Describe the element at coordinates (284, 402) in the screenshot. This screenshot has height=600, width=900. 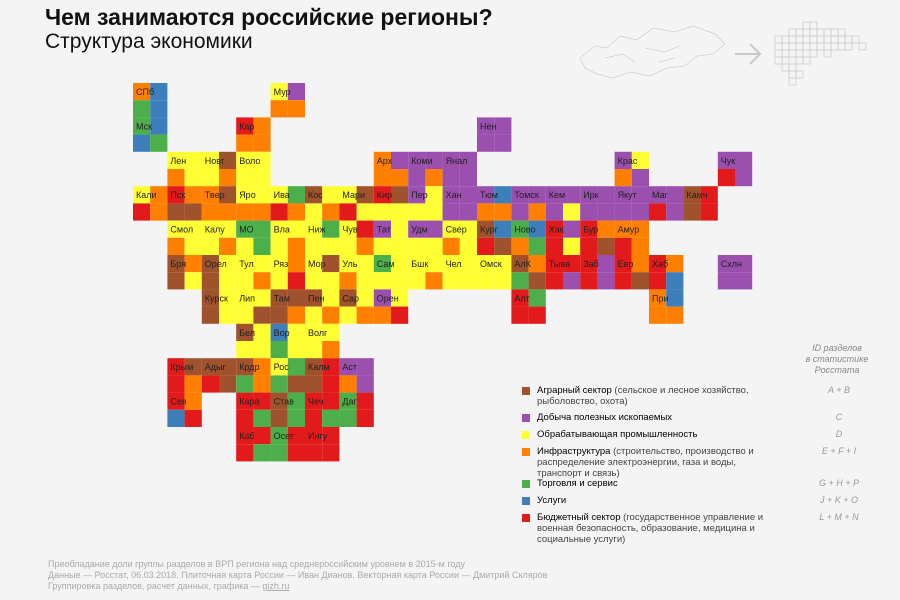
I see `region-label: Став` at that location.